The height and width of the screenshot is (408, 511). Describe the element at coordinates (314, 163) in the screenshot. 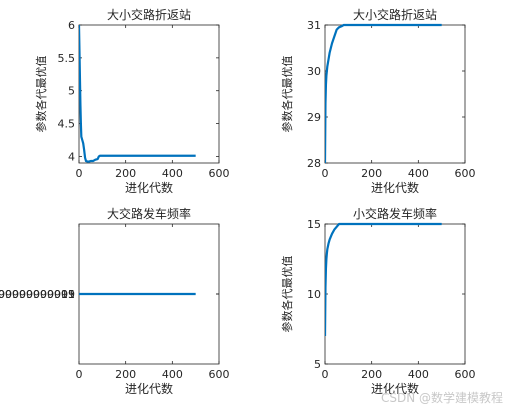

I see `y-tick-label: 28` at that location.